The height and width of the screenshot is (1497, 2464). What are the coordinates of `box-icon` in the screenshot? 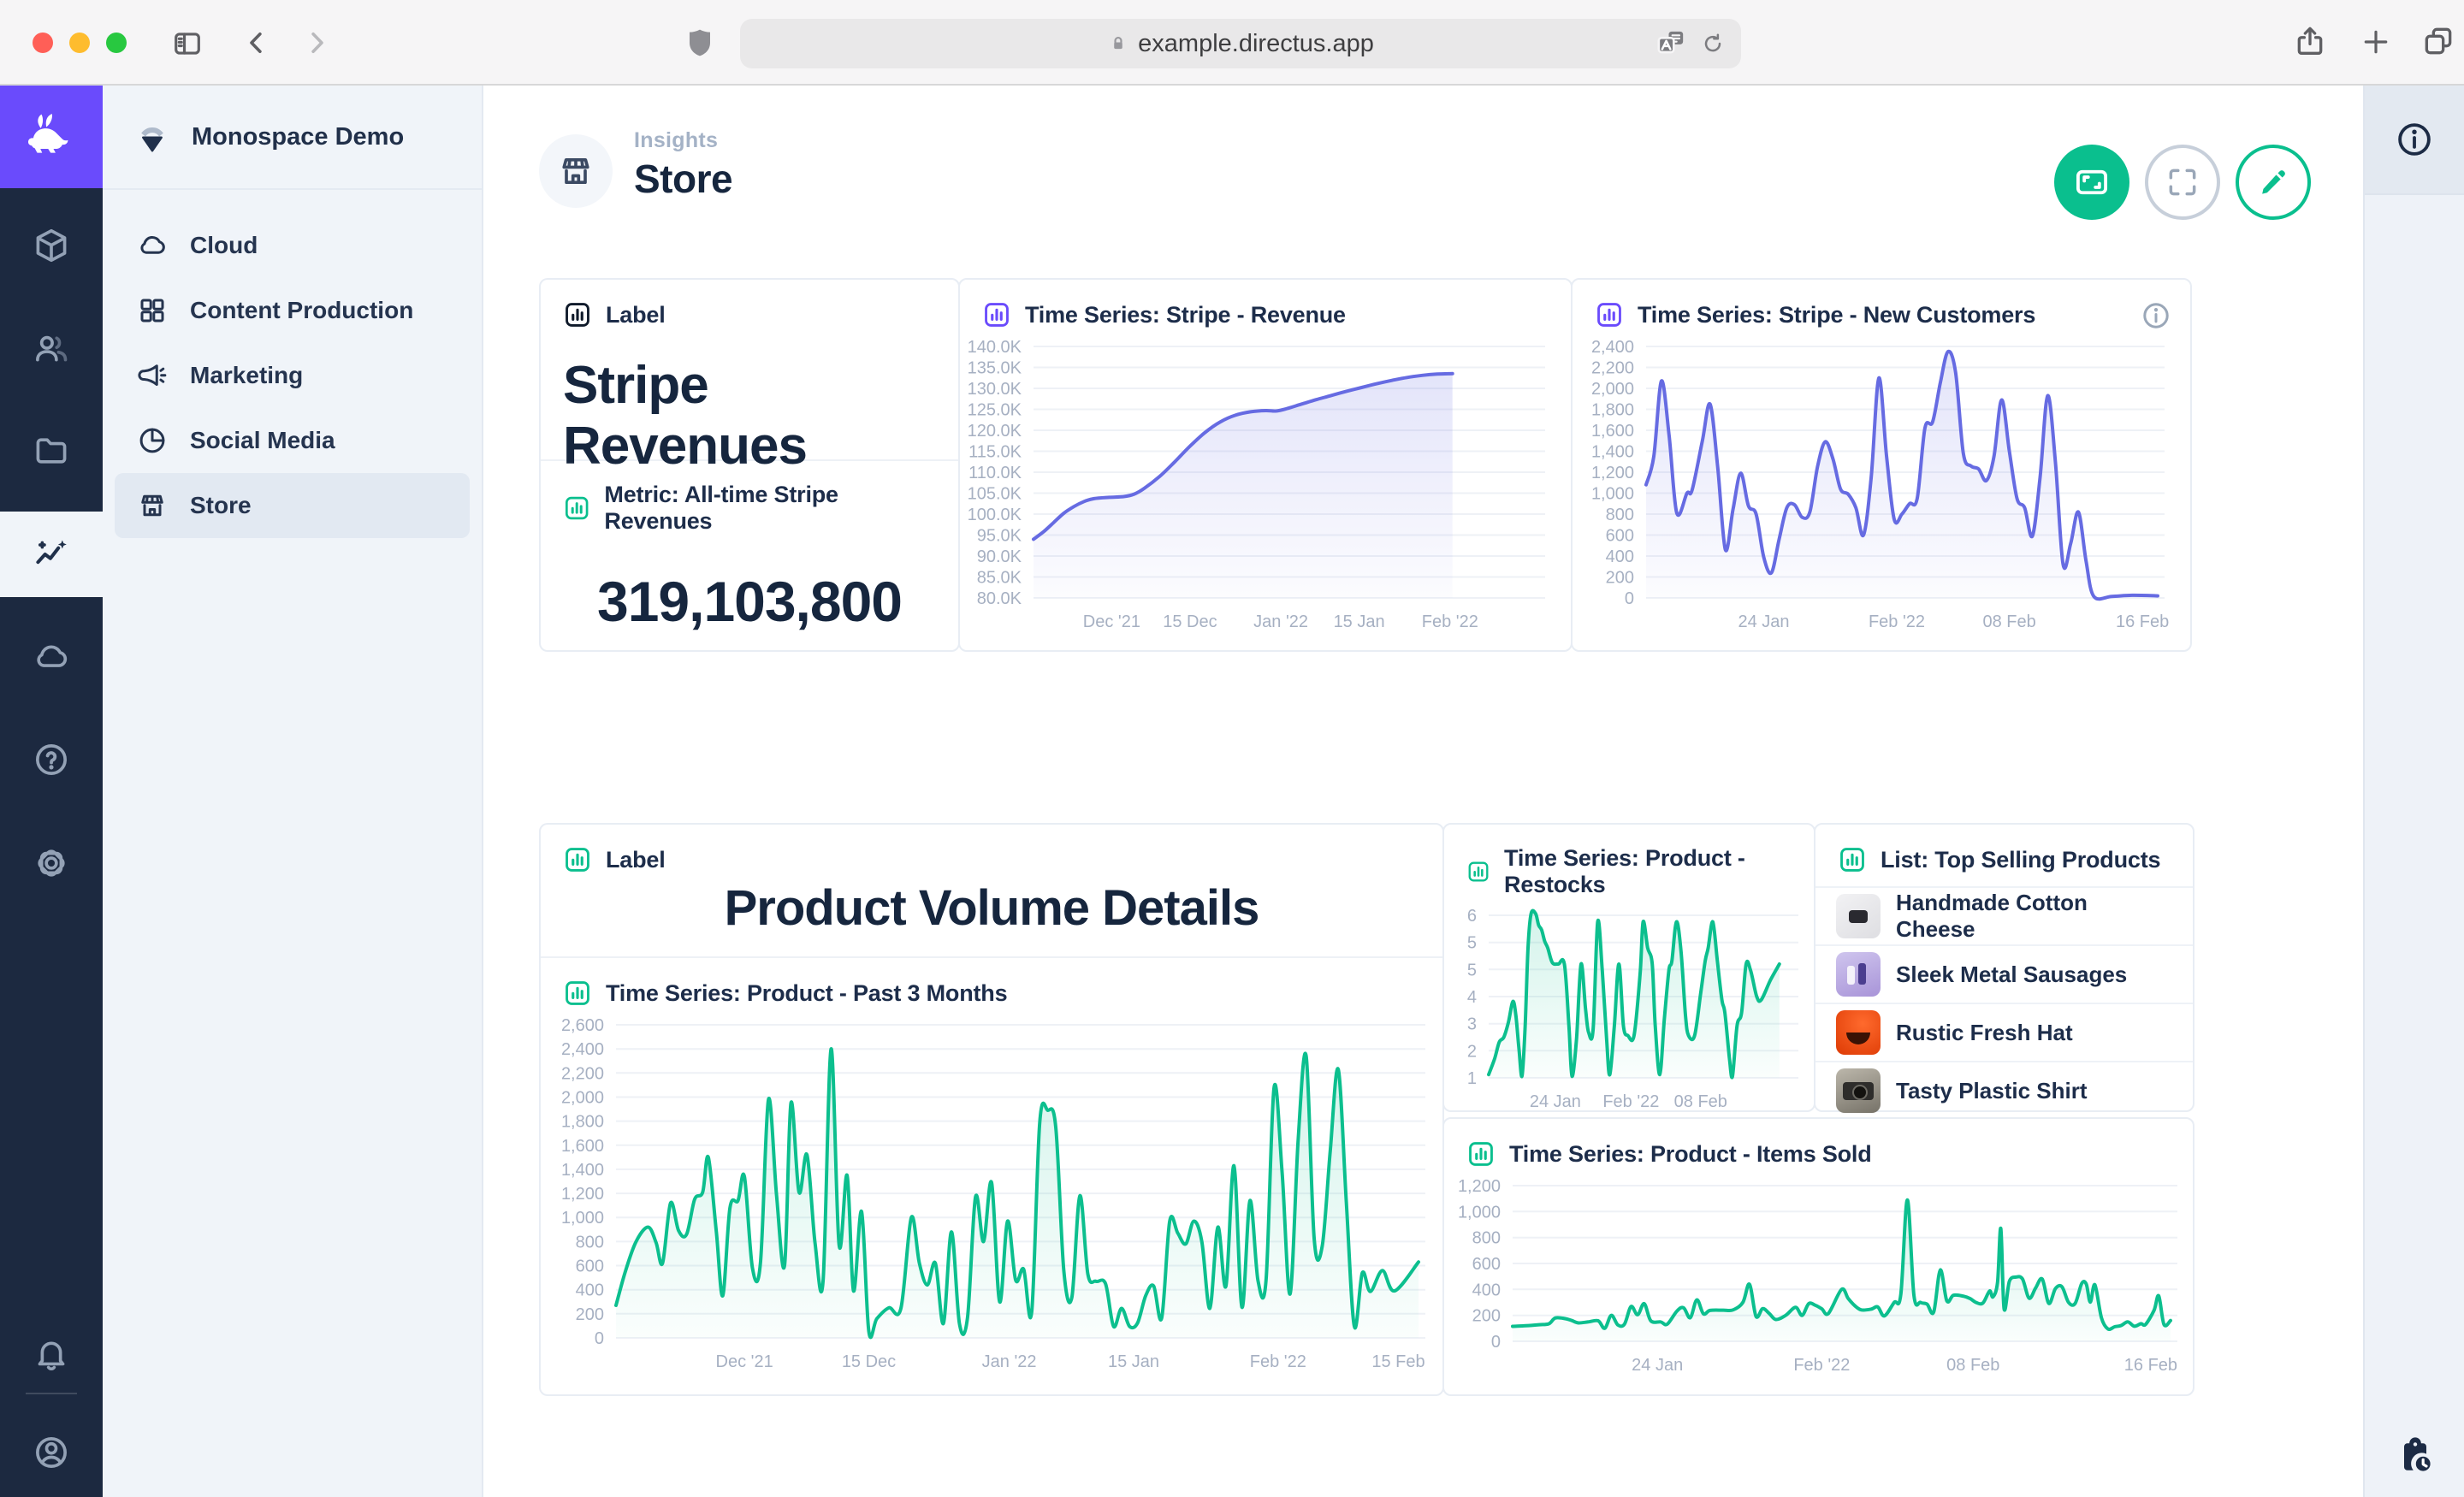 It's located at (51, 245).